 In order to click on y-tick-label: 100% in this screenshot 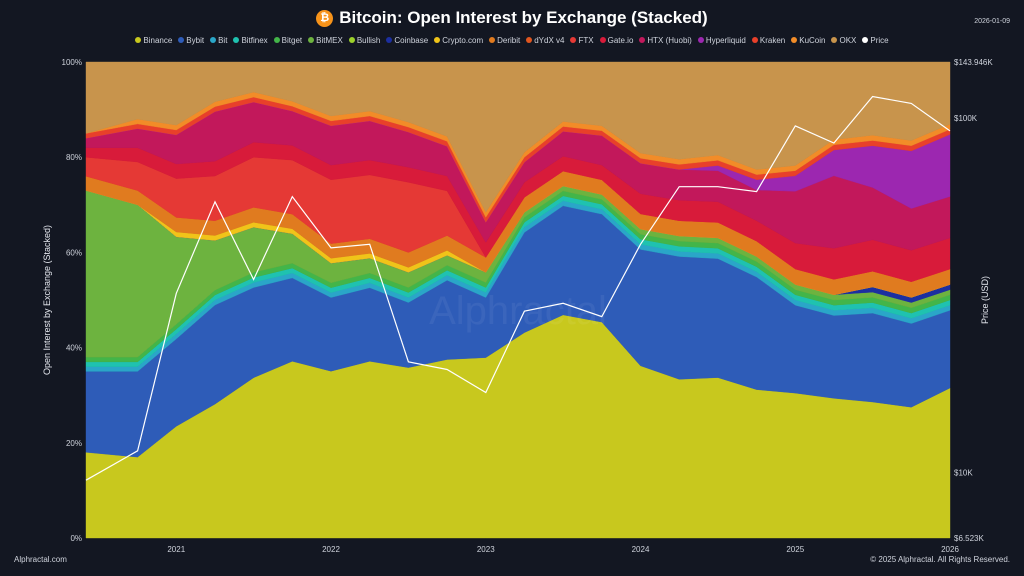, I will do `click(72, 62)`.